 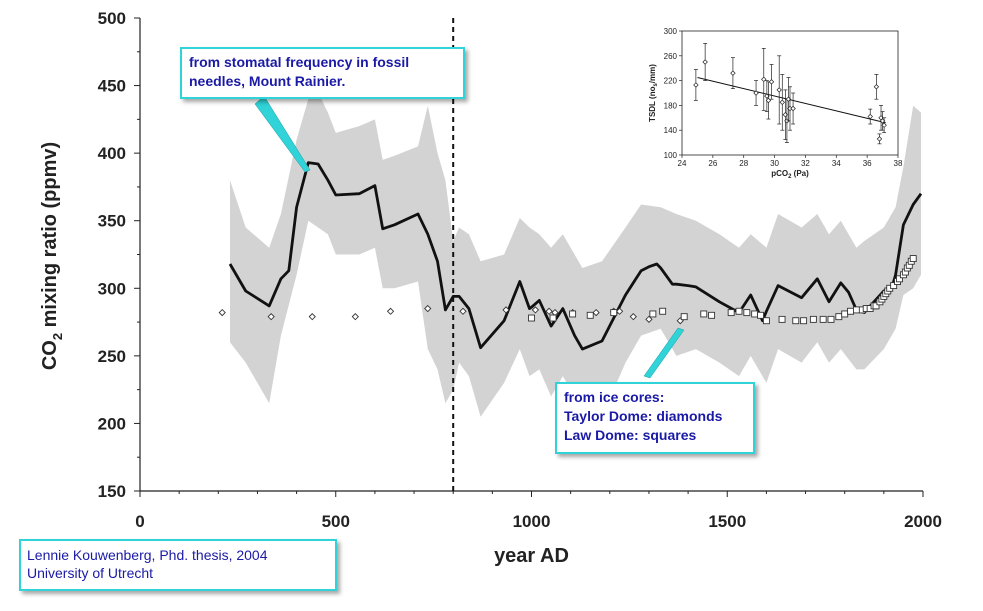 I want to click on y-axis-title: CO2 mixing ratio (ppmv), so click(x=52, y=256).